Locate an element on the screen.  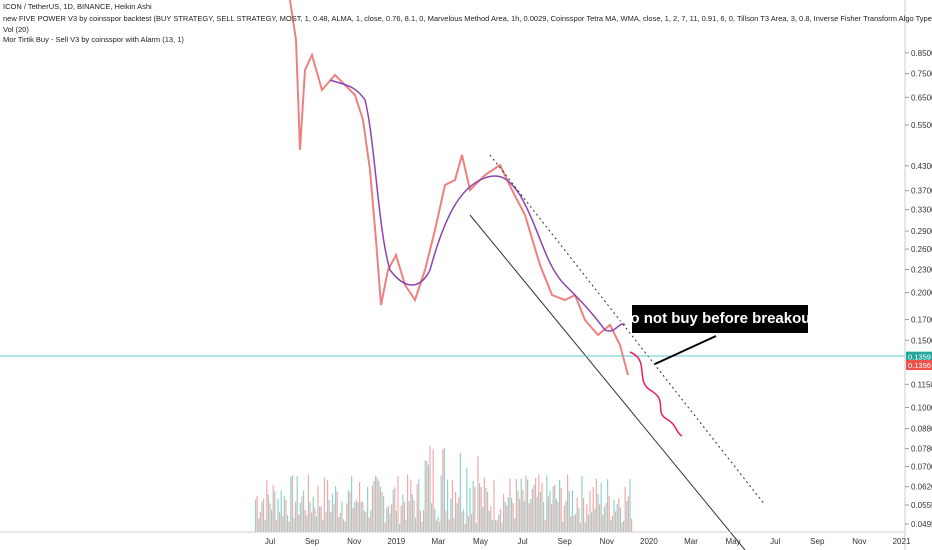
current-price-label: 0.1359 is located at coordinates (919, 357).